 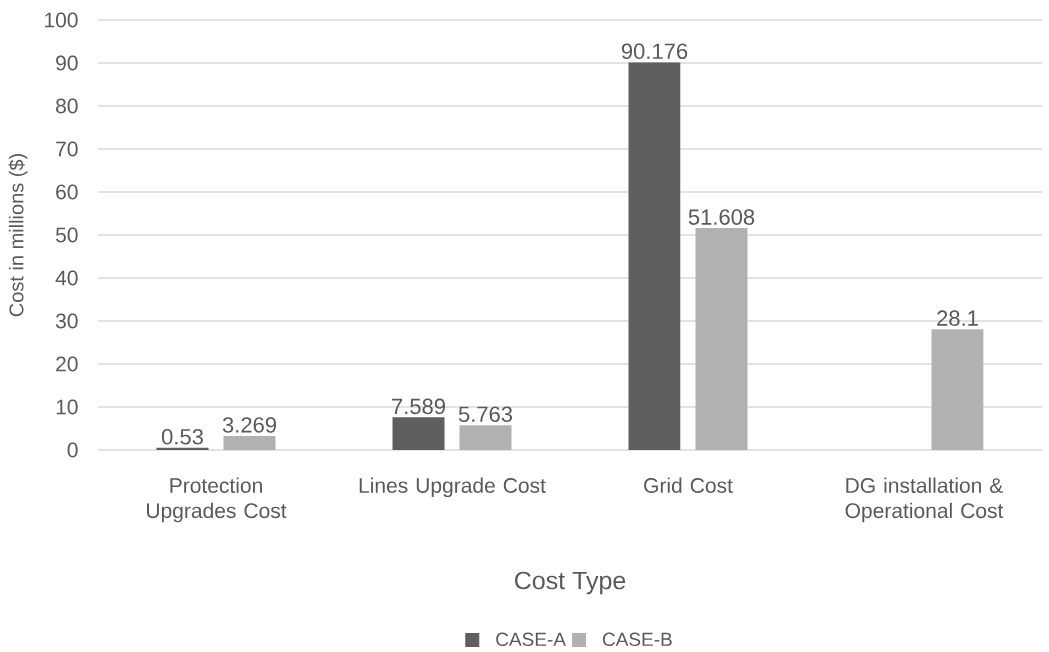 I want to click on x-axis-title: Cost Type, so click(x=570, y=583).